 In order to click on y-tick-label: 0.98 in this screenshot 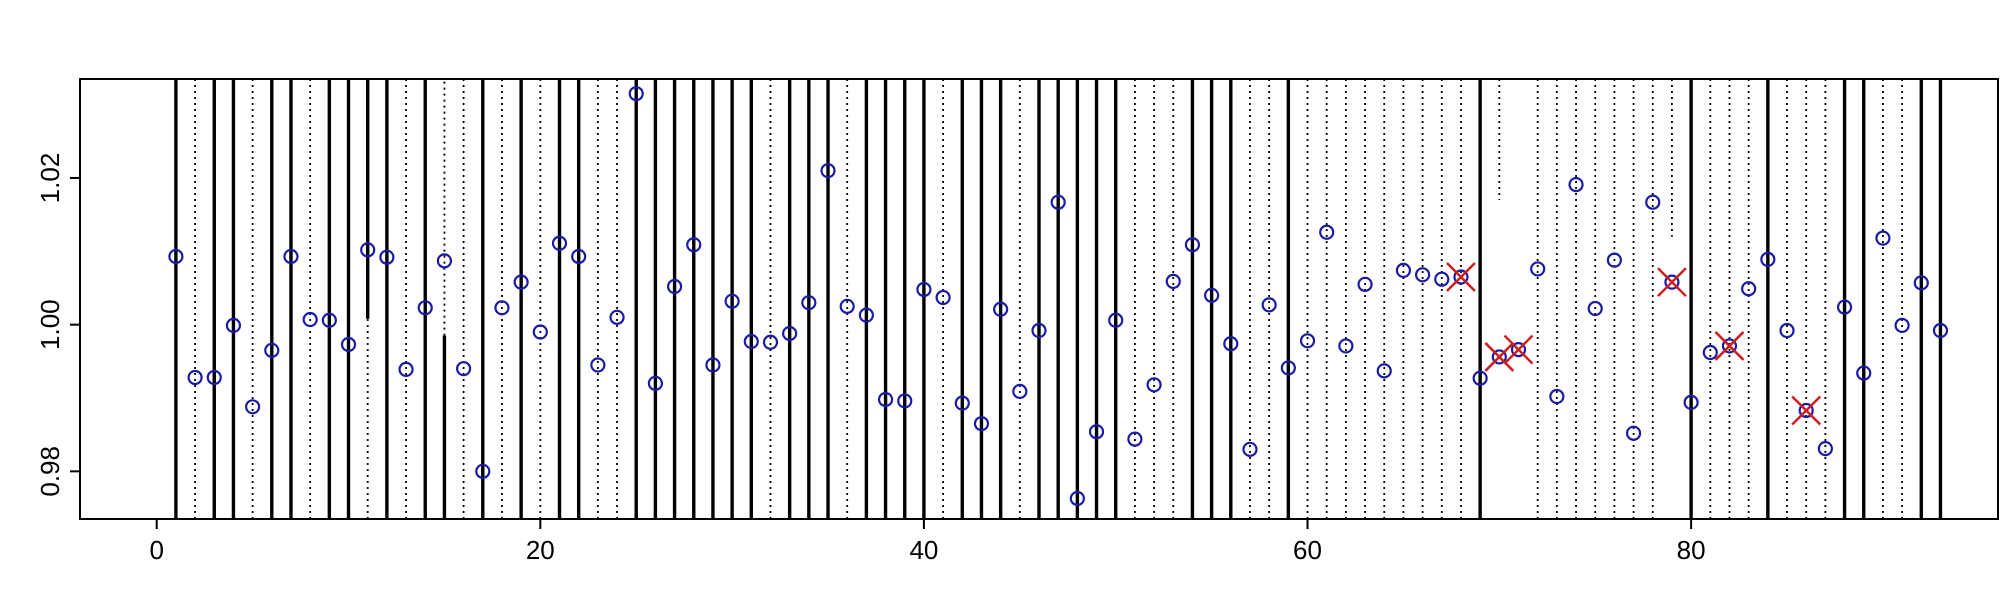, I will do `click(50, 471)`.